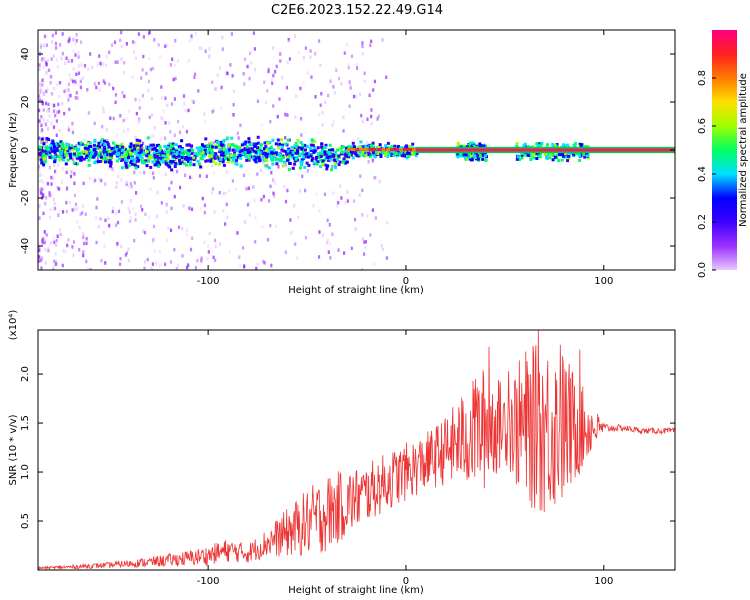 The image size is (750, 600). I want to click on snr-x-label: Height of straight line (km), so click(356, 590).